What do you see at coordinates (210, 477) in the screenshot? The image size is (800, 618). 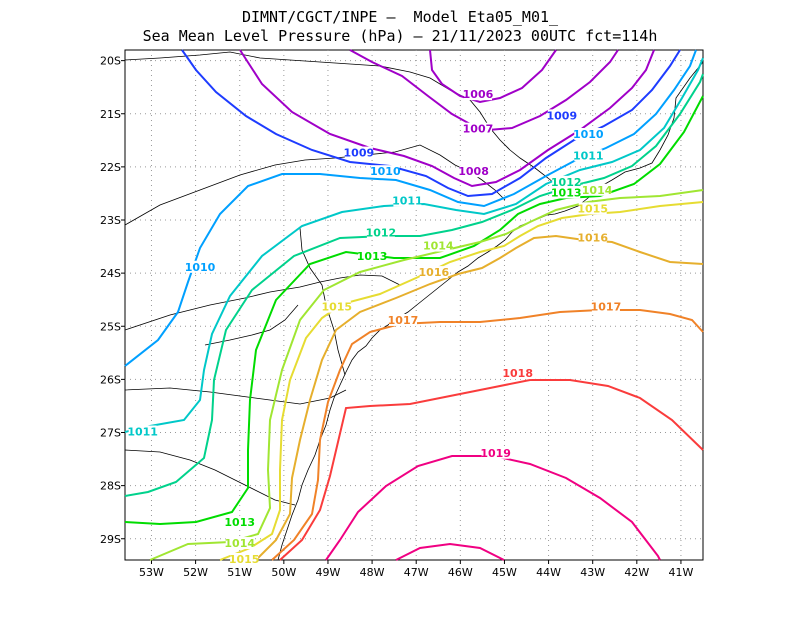 I see `state-border-rs` at bounding box center [210, 477].